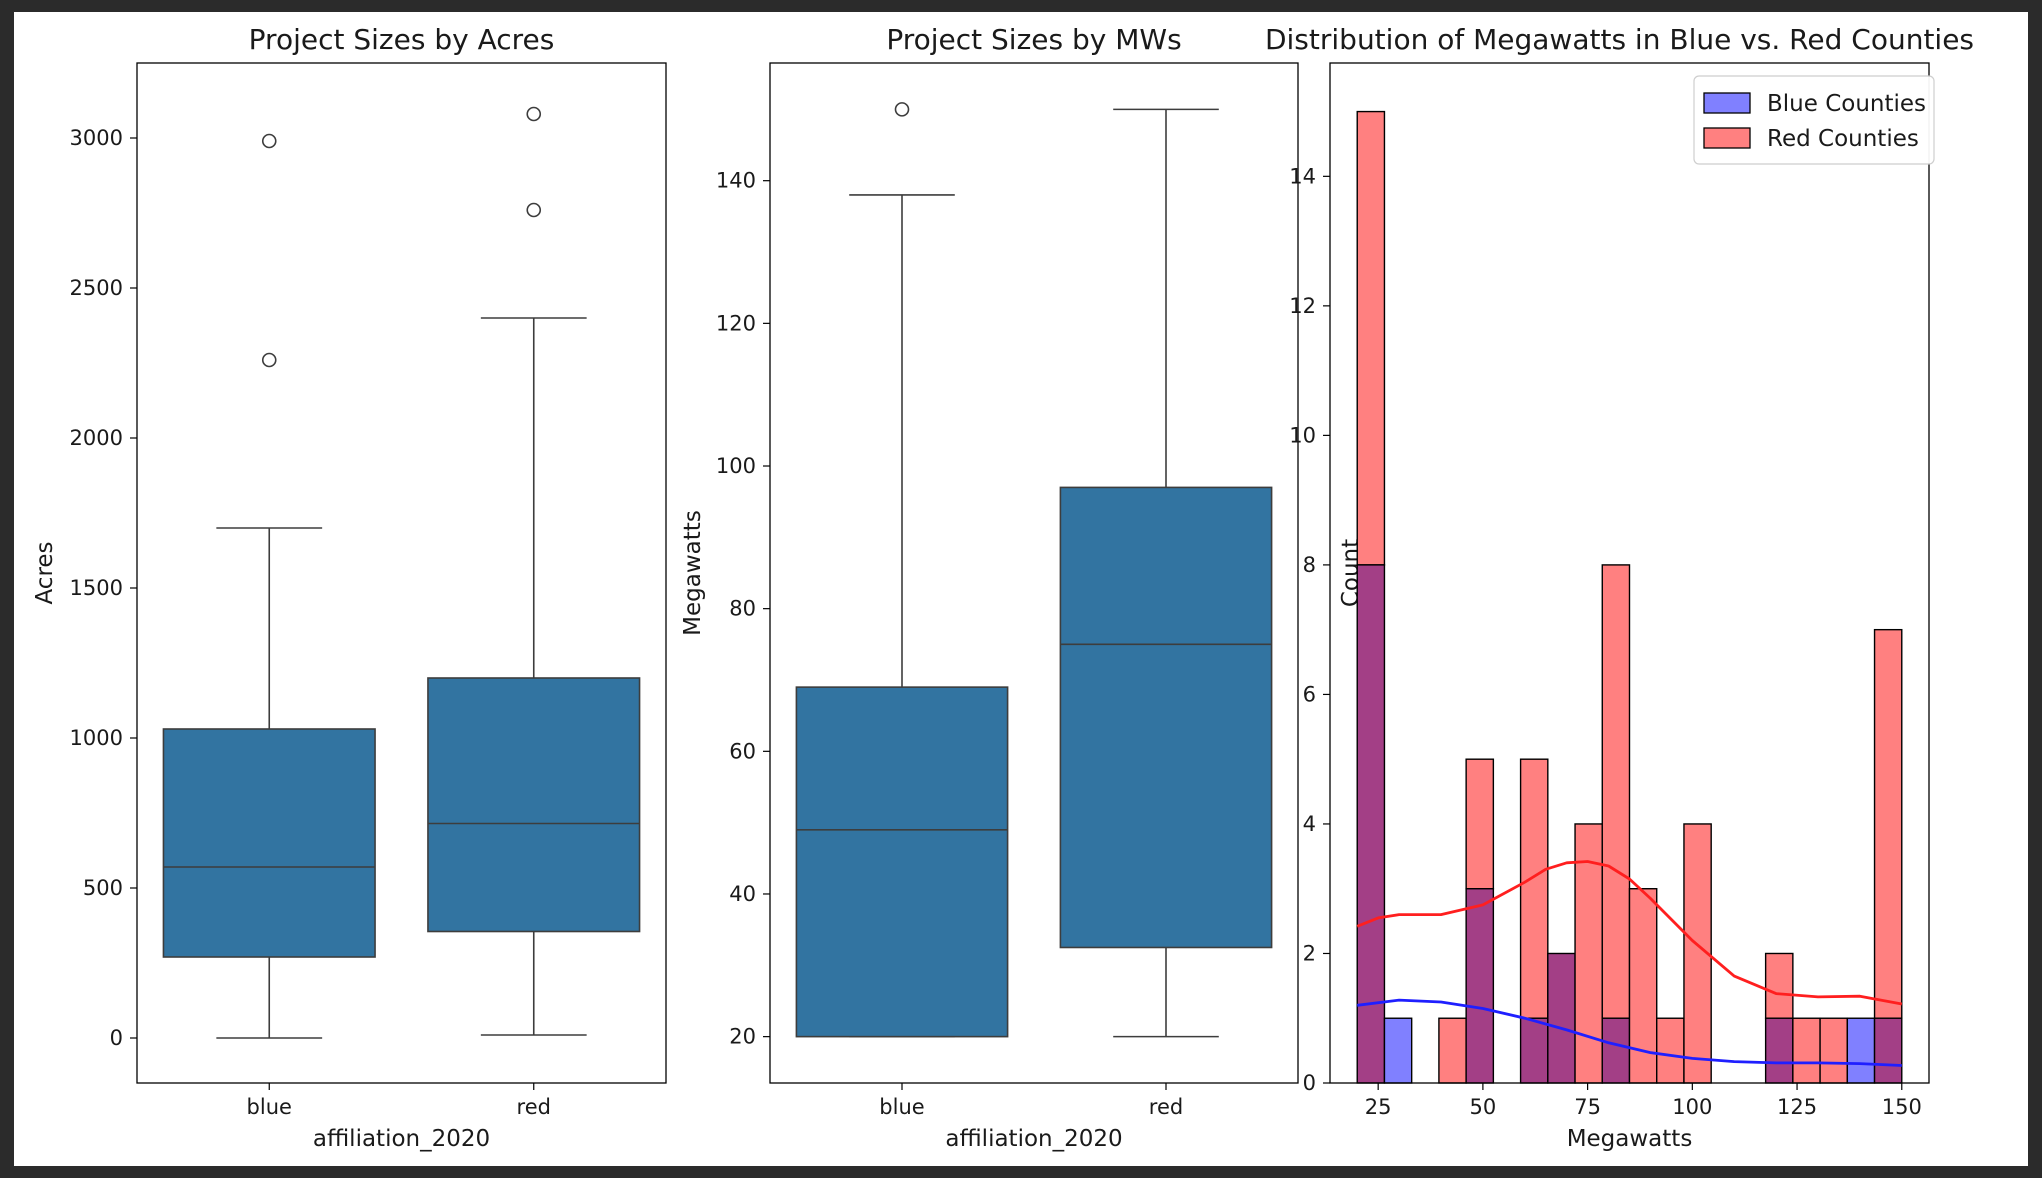  I want to click on chart0-ytick-label: 2500, so click(96, 288).